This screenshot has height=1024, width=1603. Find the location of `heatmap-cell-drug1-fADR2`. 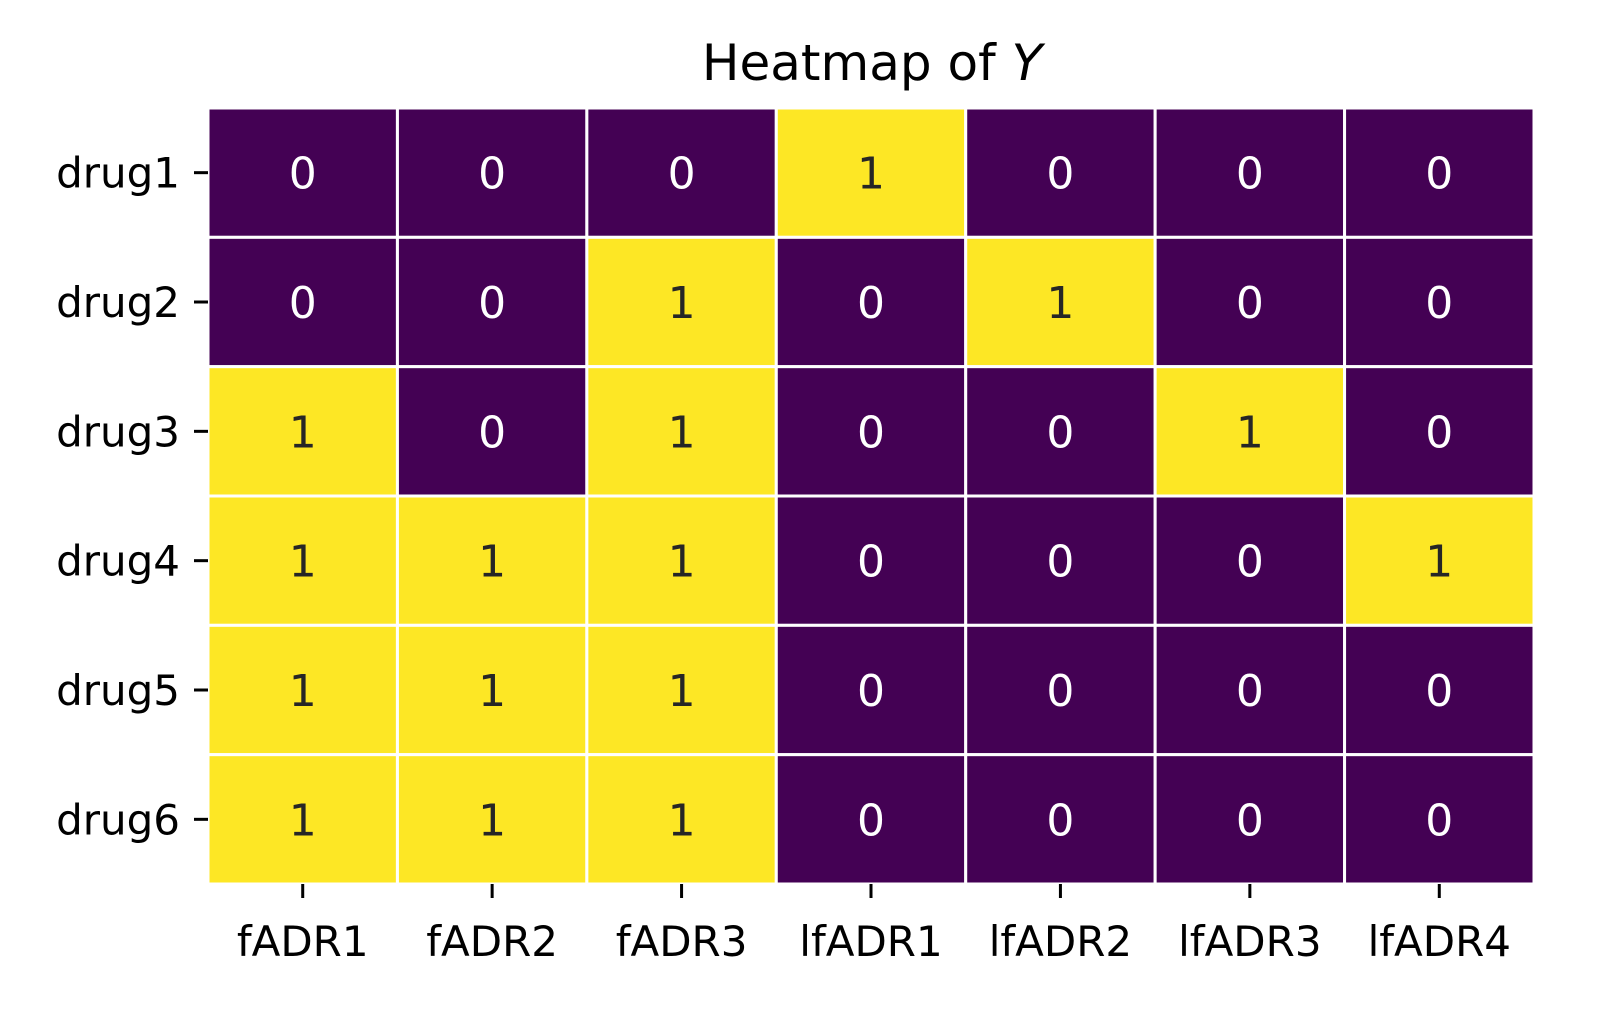

heatmap-cell-drug1-fADR2 is located at coordinates (492, 172).